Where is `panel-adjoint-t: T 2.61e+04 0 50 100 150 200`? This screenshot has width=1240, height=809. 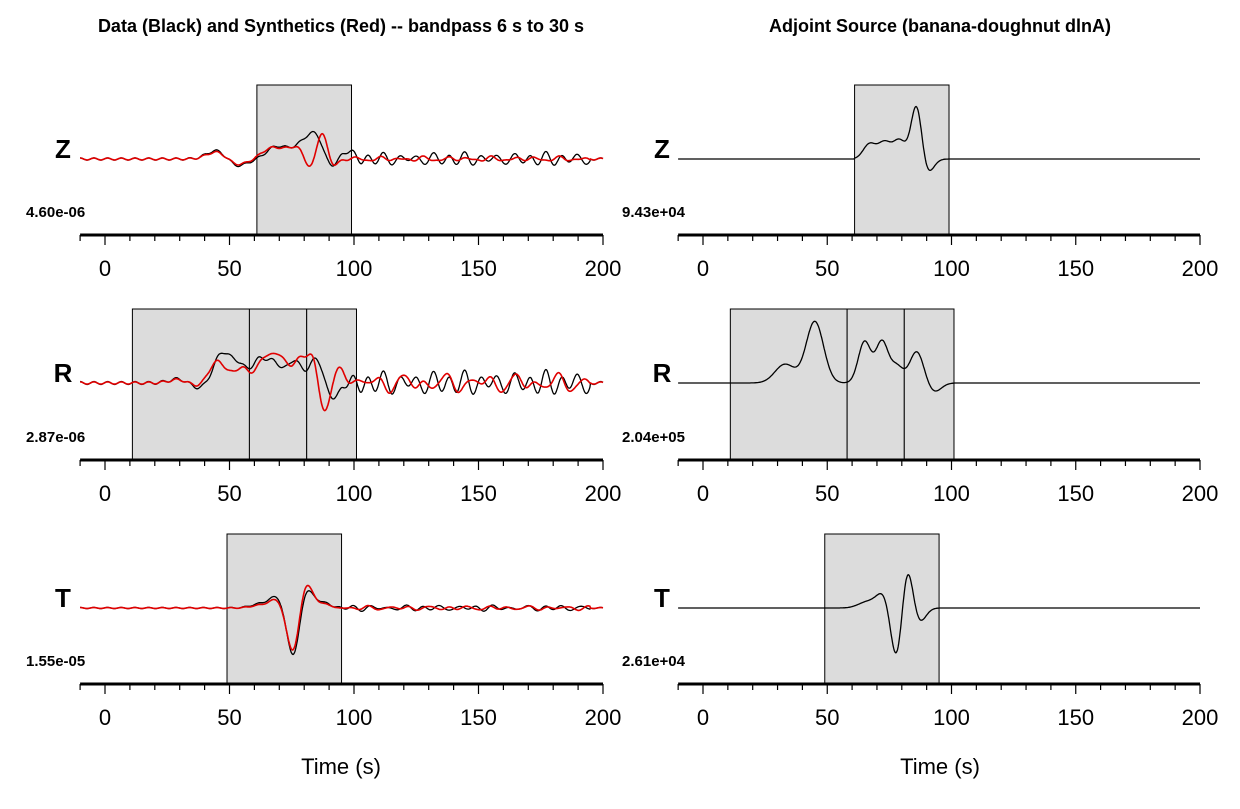 panel-adjoint-t: T 2.61e+04 0 50 100 150 200 is located at coordinates (920, 631).